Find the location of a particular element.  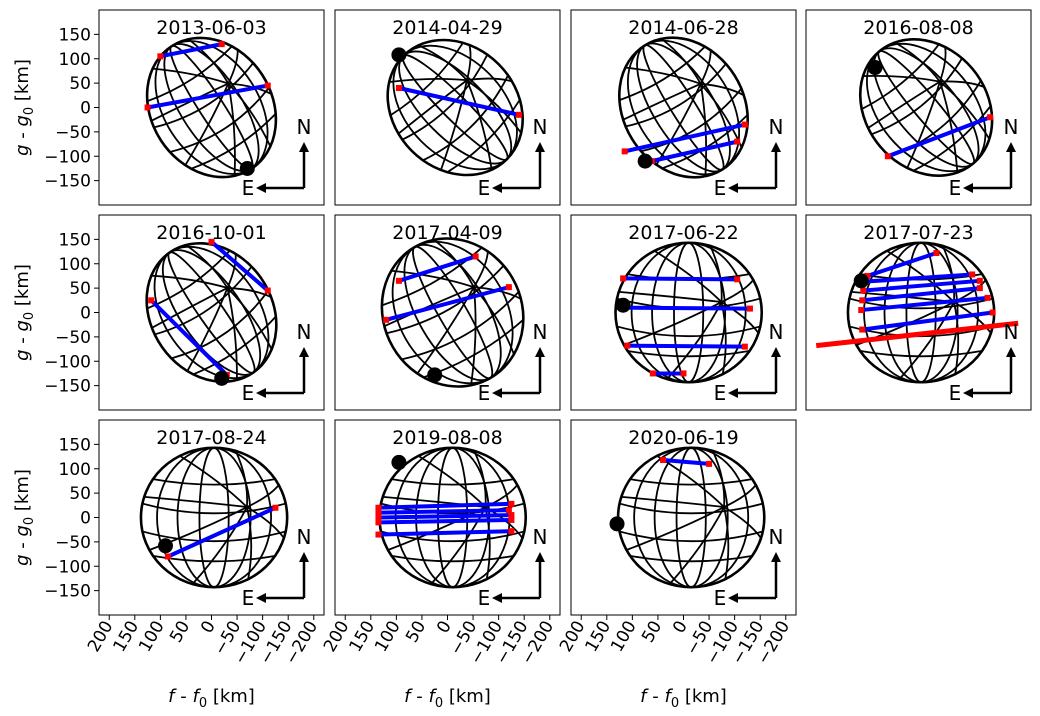

x-tick-label: 50 is located at coordinates (652, 632).